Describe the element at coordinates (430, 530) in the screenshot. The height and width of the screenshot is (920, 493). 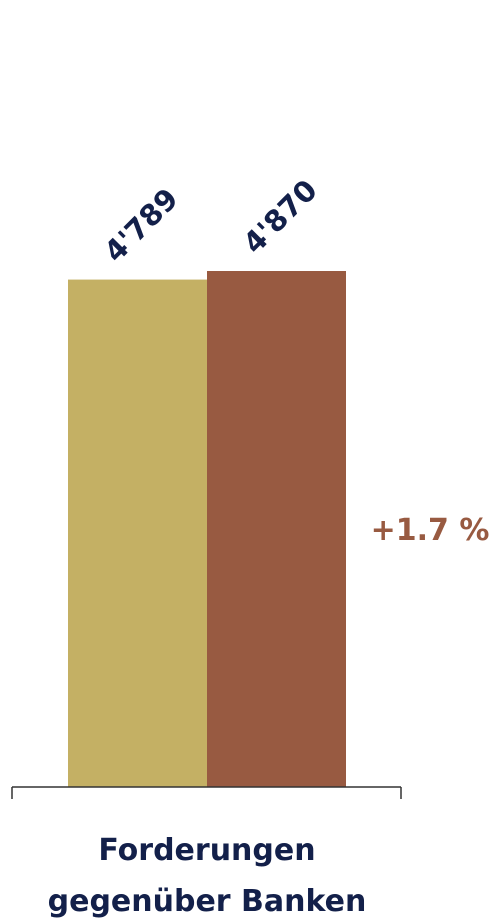
I see `change-annotation: +1.7 %` at that location.